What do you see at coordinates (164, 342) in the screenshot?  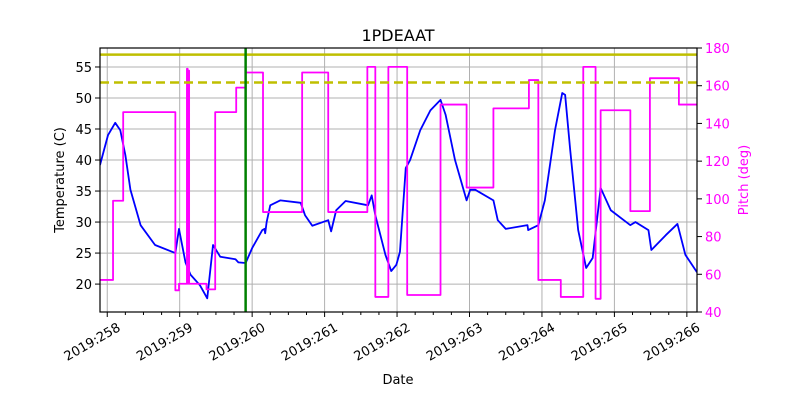 I see `x-tick-label: 2019:259` at bounding box center [164, 342].